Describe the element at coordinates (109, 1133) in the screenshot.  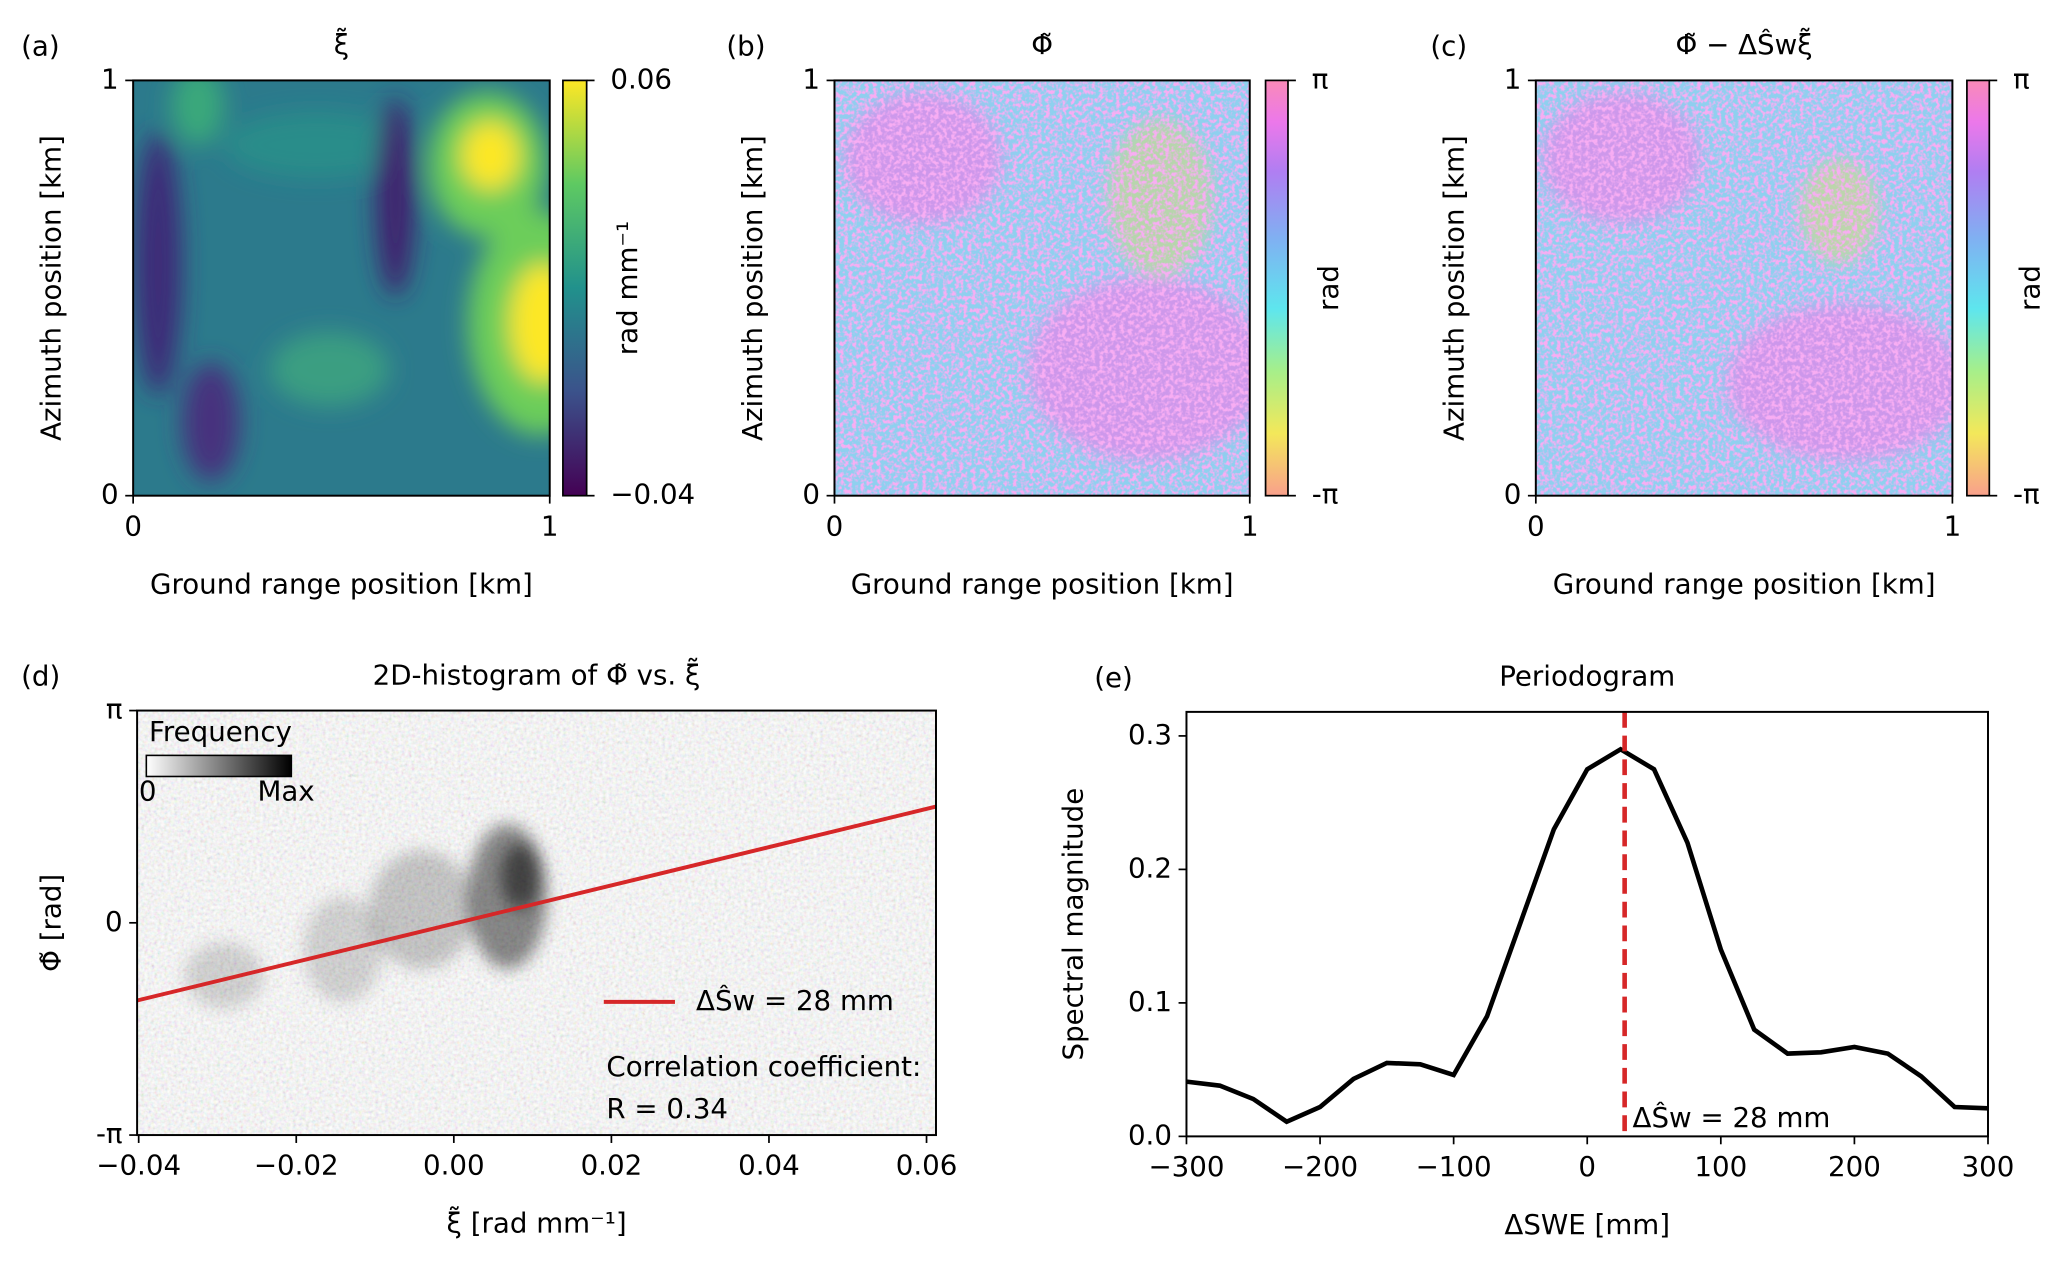
I see `y-tick-label: -π` at that location.